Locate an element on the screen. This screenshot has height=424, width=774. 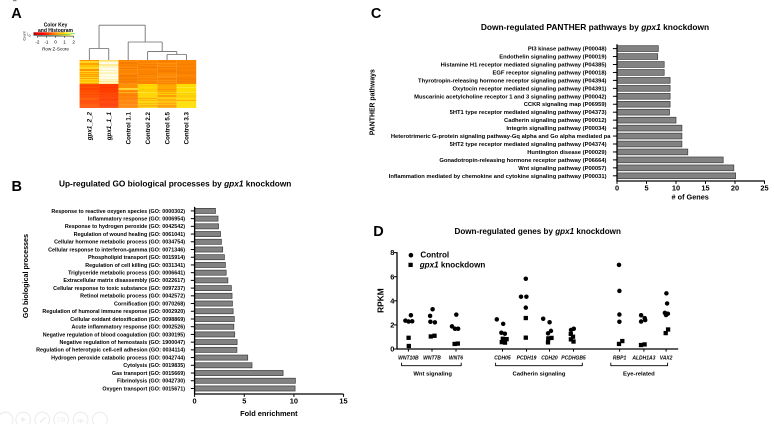
svg-text: gpx1 knockdown is located at coordinates (452, 265).